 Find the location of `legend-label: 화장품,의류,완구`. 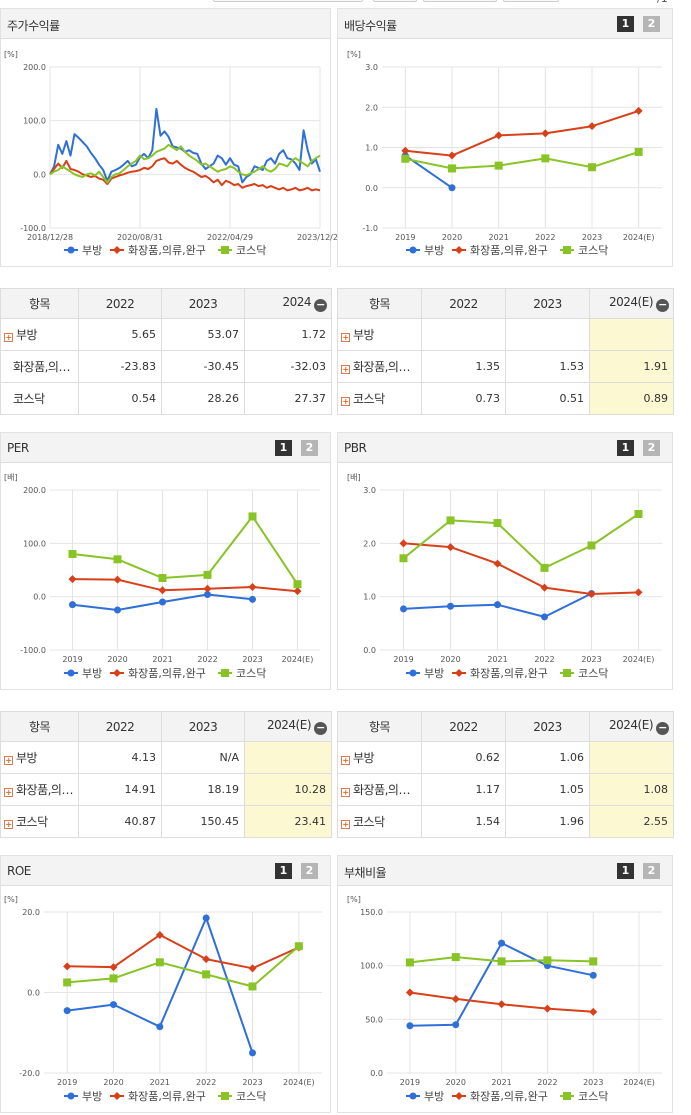

legend-label: 화장품,의류,완구 is located at coordinates (167, 1096).